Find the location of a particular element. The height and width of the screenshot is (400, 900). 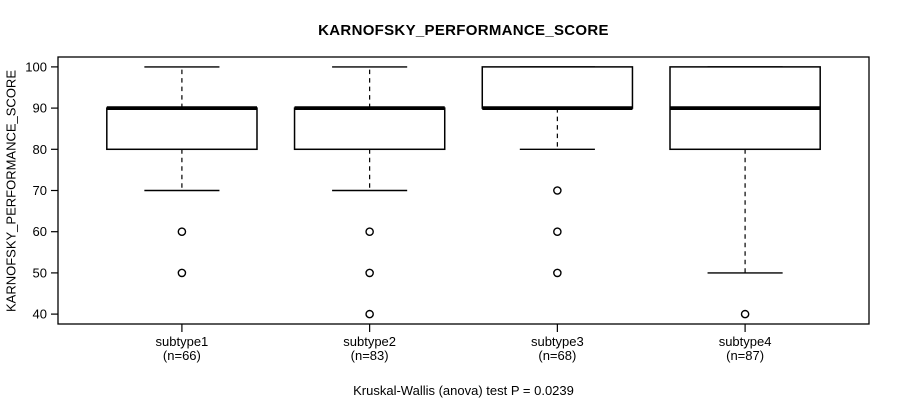

y-tick-label: 50 is located at coordinates (40, 272).